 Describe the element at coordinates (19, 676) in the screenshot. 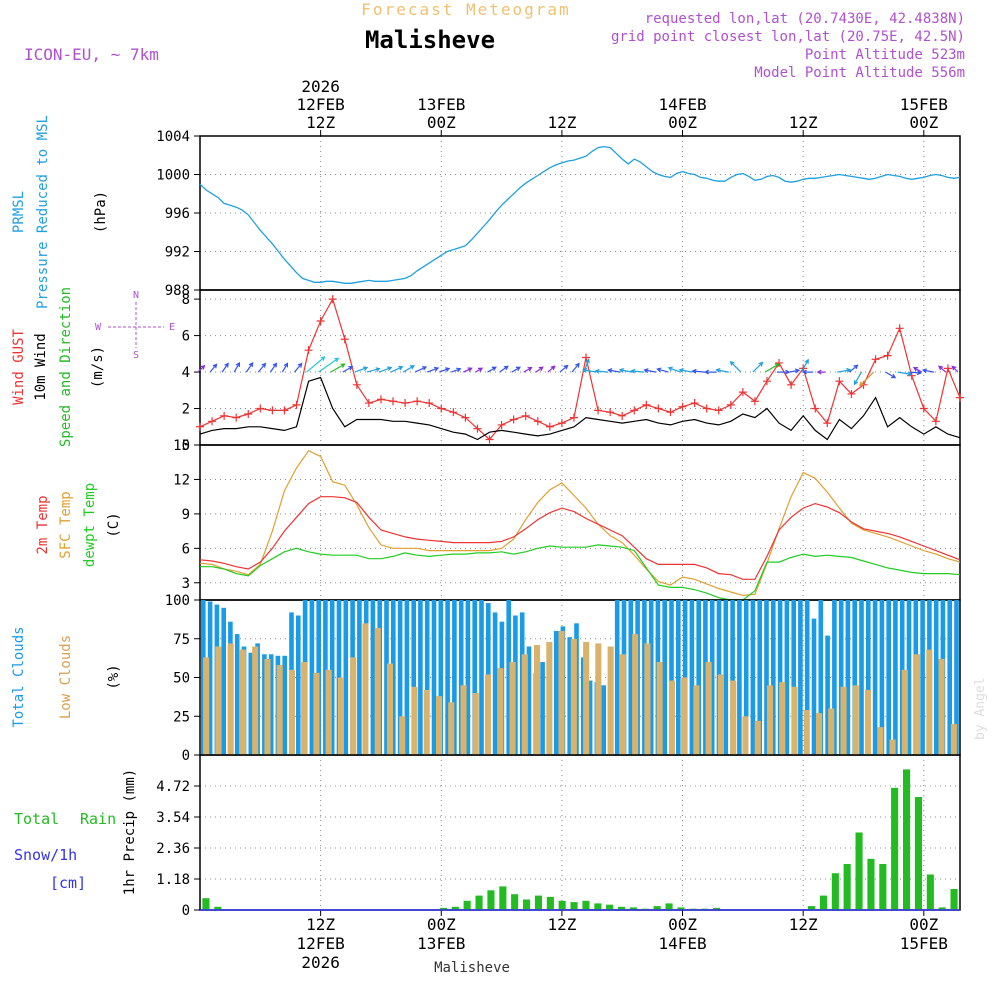

I see `total-clouds-label: Total Clouds` at that location.